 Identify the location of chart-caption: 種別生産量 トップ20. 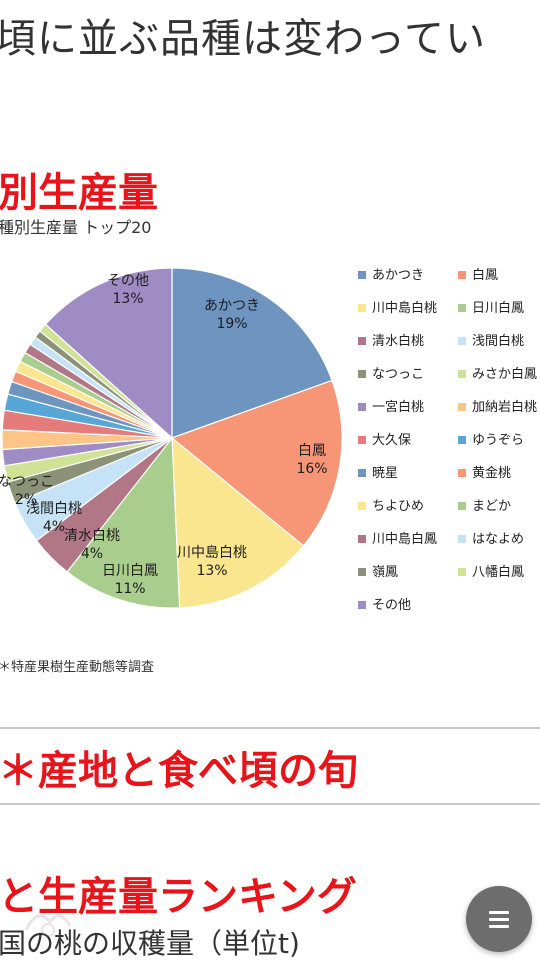
(76, 227).